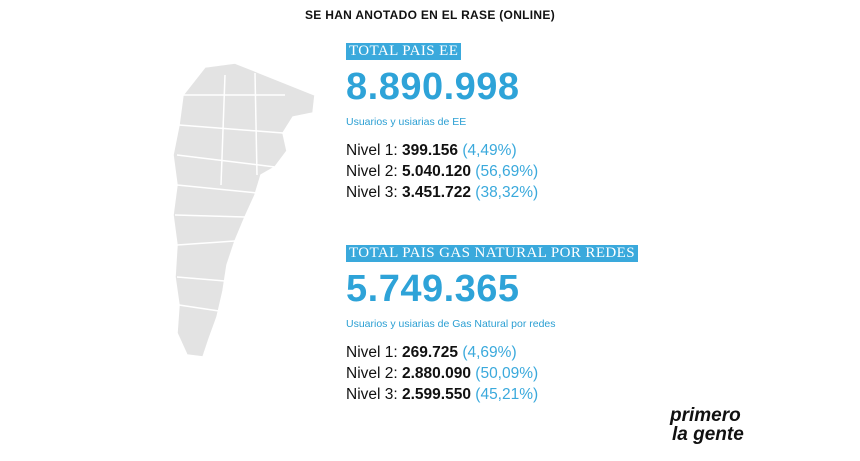  I want to click on level-value: 2.880.090, so click(436, 373).